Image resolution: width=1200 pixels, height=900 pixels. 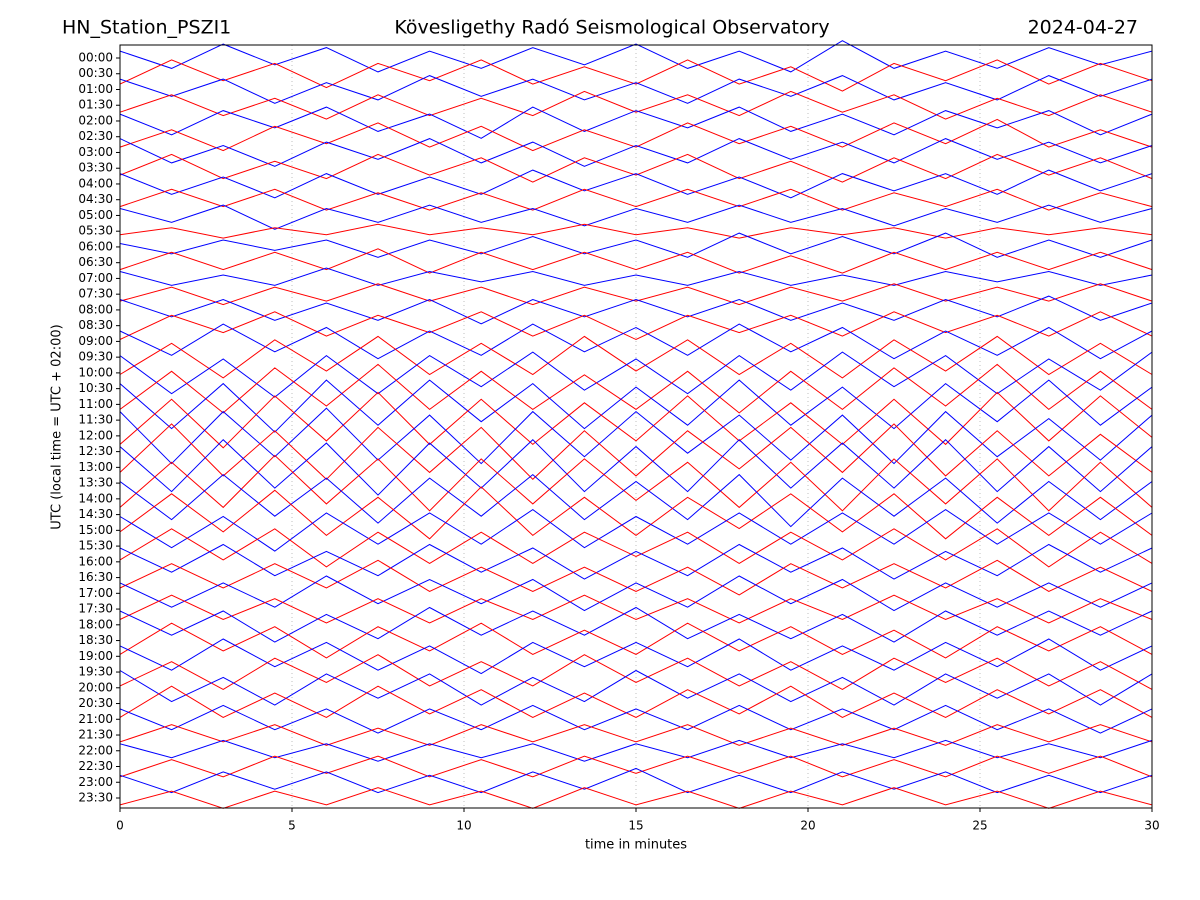 What do you see at coordinates (57, 426) in the screenshot?
I see `y-axis-label: UTC (local time = UTC + 02:00)` at bounding box center [57, 426].